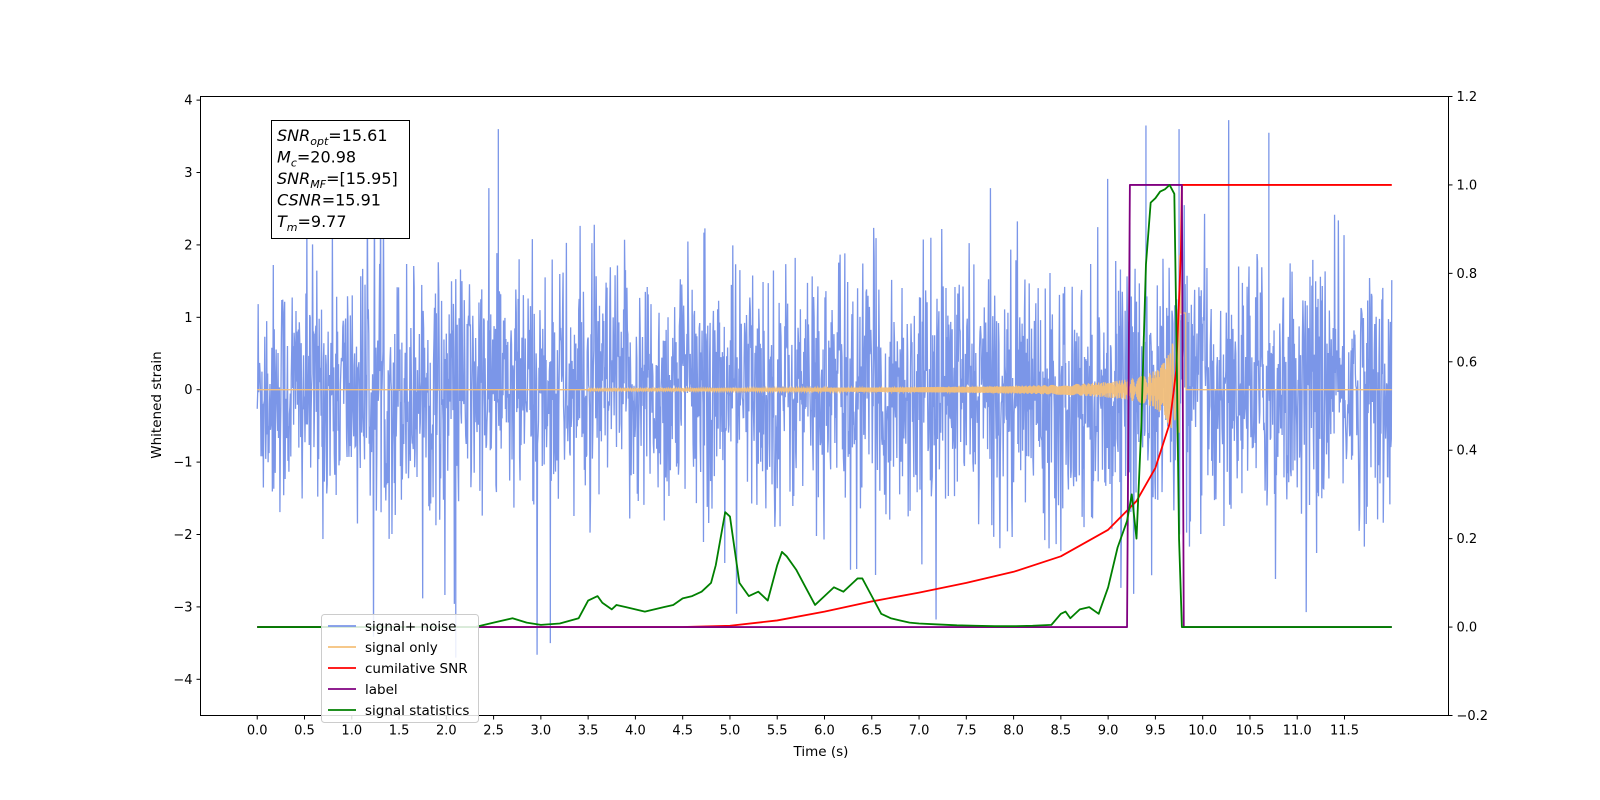  I want to click on y-tick-label-right: 0.8, so click(1467, 274).